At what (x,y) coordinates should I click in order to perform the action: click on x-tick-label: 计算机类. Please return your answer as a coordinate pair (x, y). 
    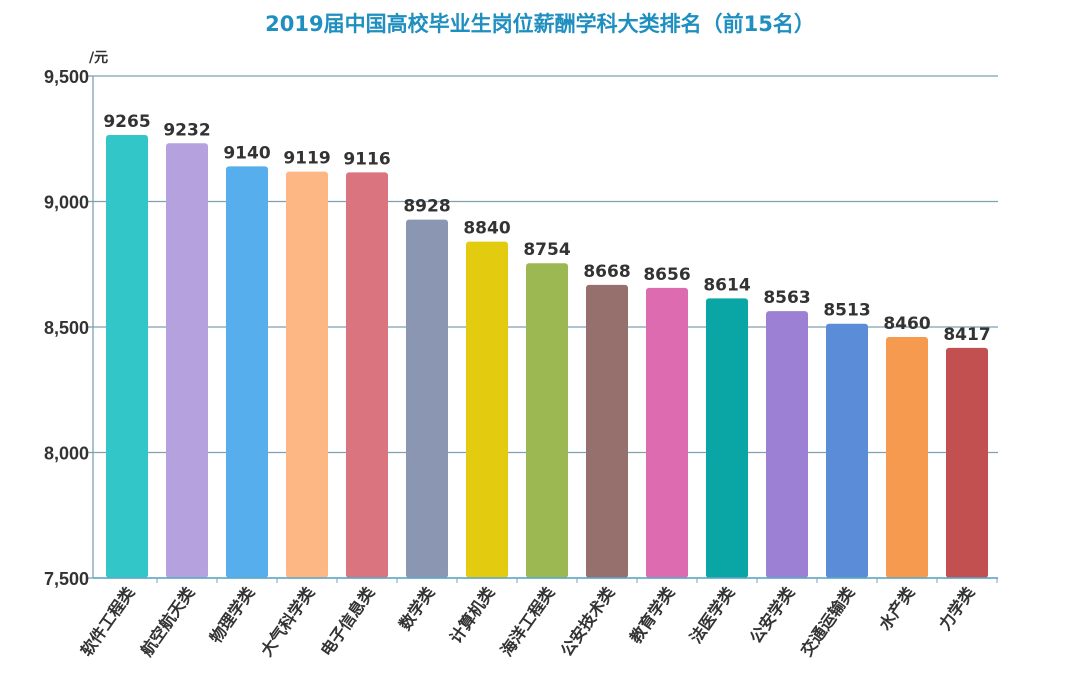
    Looking at the image, I should click on (472, 615).